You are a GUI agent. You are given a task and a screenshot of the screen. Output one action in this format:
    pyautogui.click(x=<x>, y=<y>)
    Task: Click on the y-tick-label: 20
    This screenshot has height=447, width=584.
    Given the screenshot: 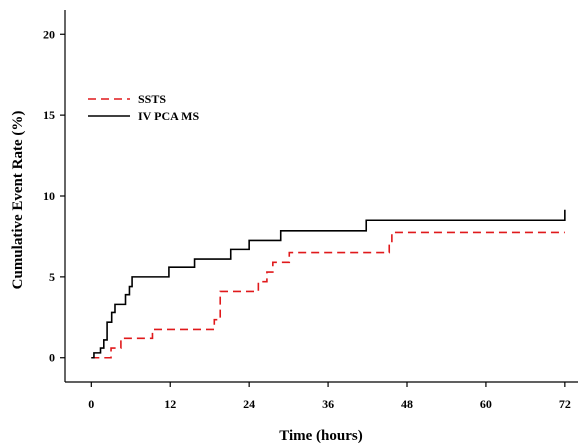 What is the action you would take?
    pyautogui.click(x=49, y=34)
    